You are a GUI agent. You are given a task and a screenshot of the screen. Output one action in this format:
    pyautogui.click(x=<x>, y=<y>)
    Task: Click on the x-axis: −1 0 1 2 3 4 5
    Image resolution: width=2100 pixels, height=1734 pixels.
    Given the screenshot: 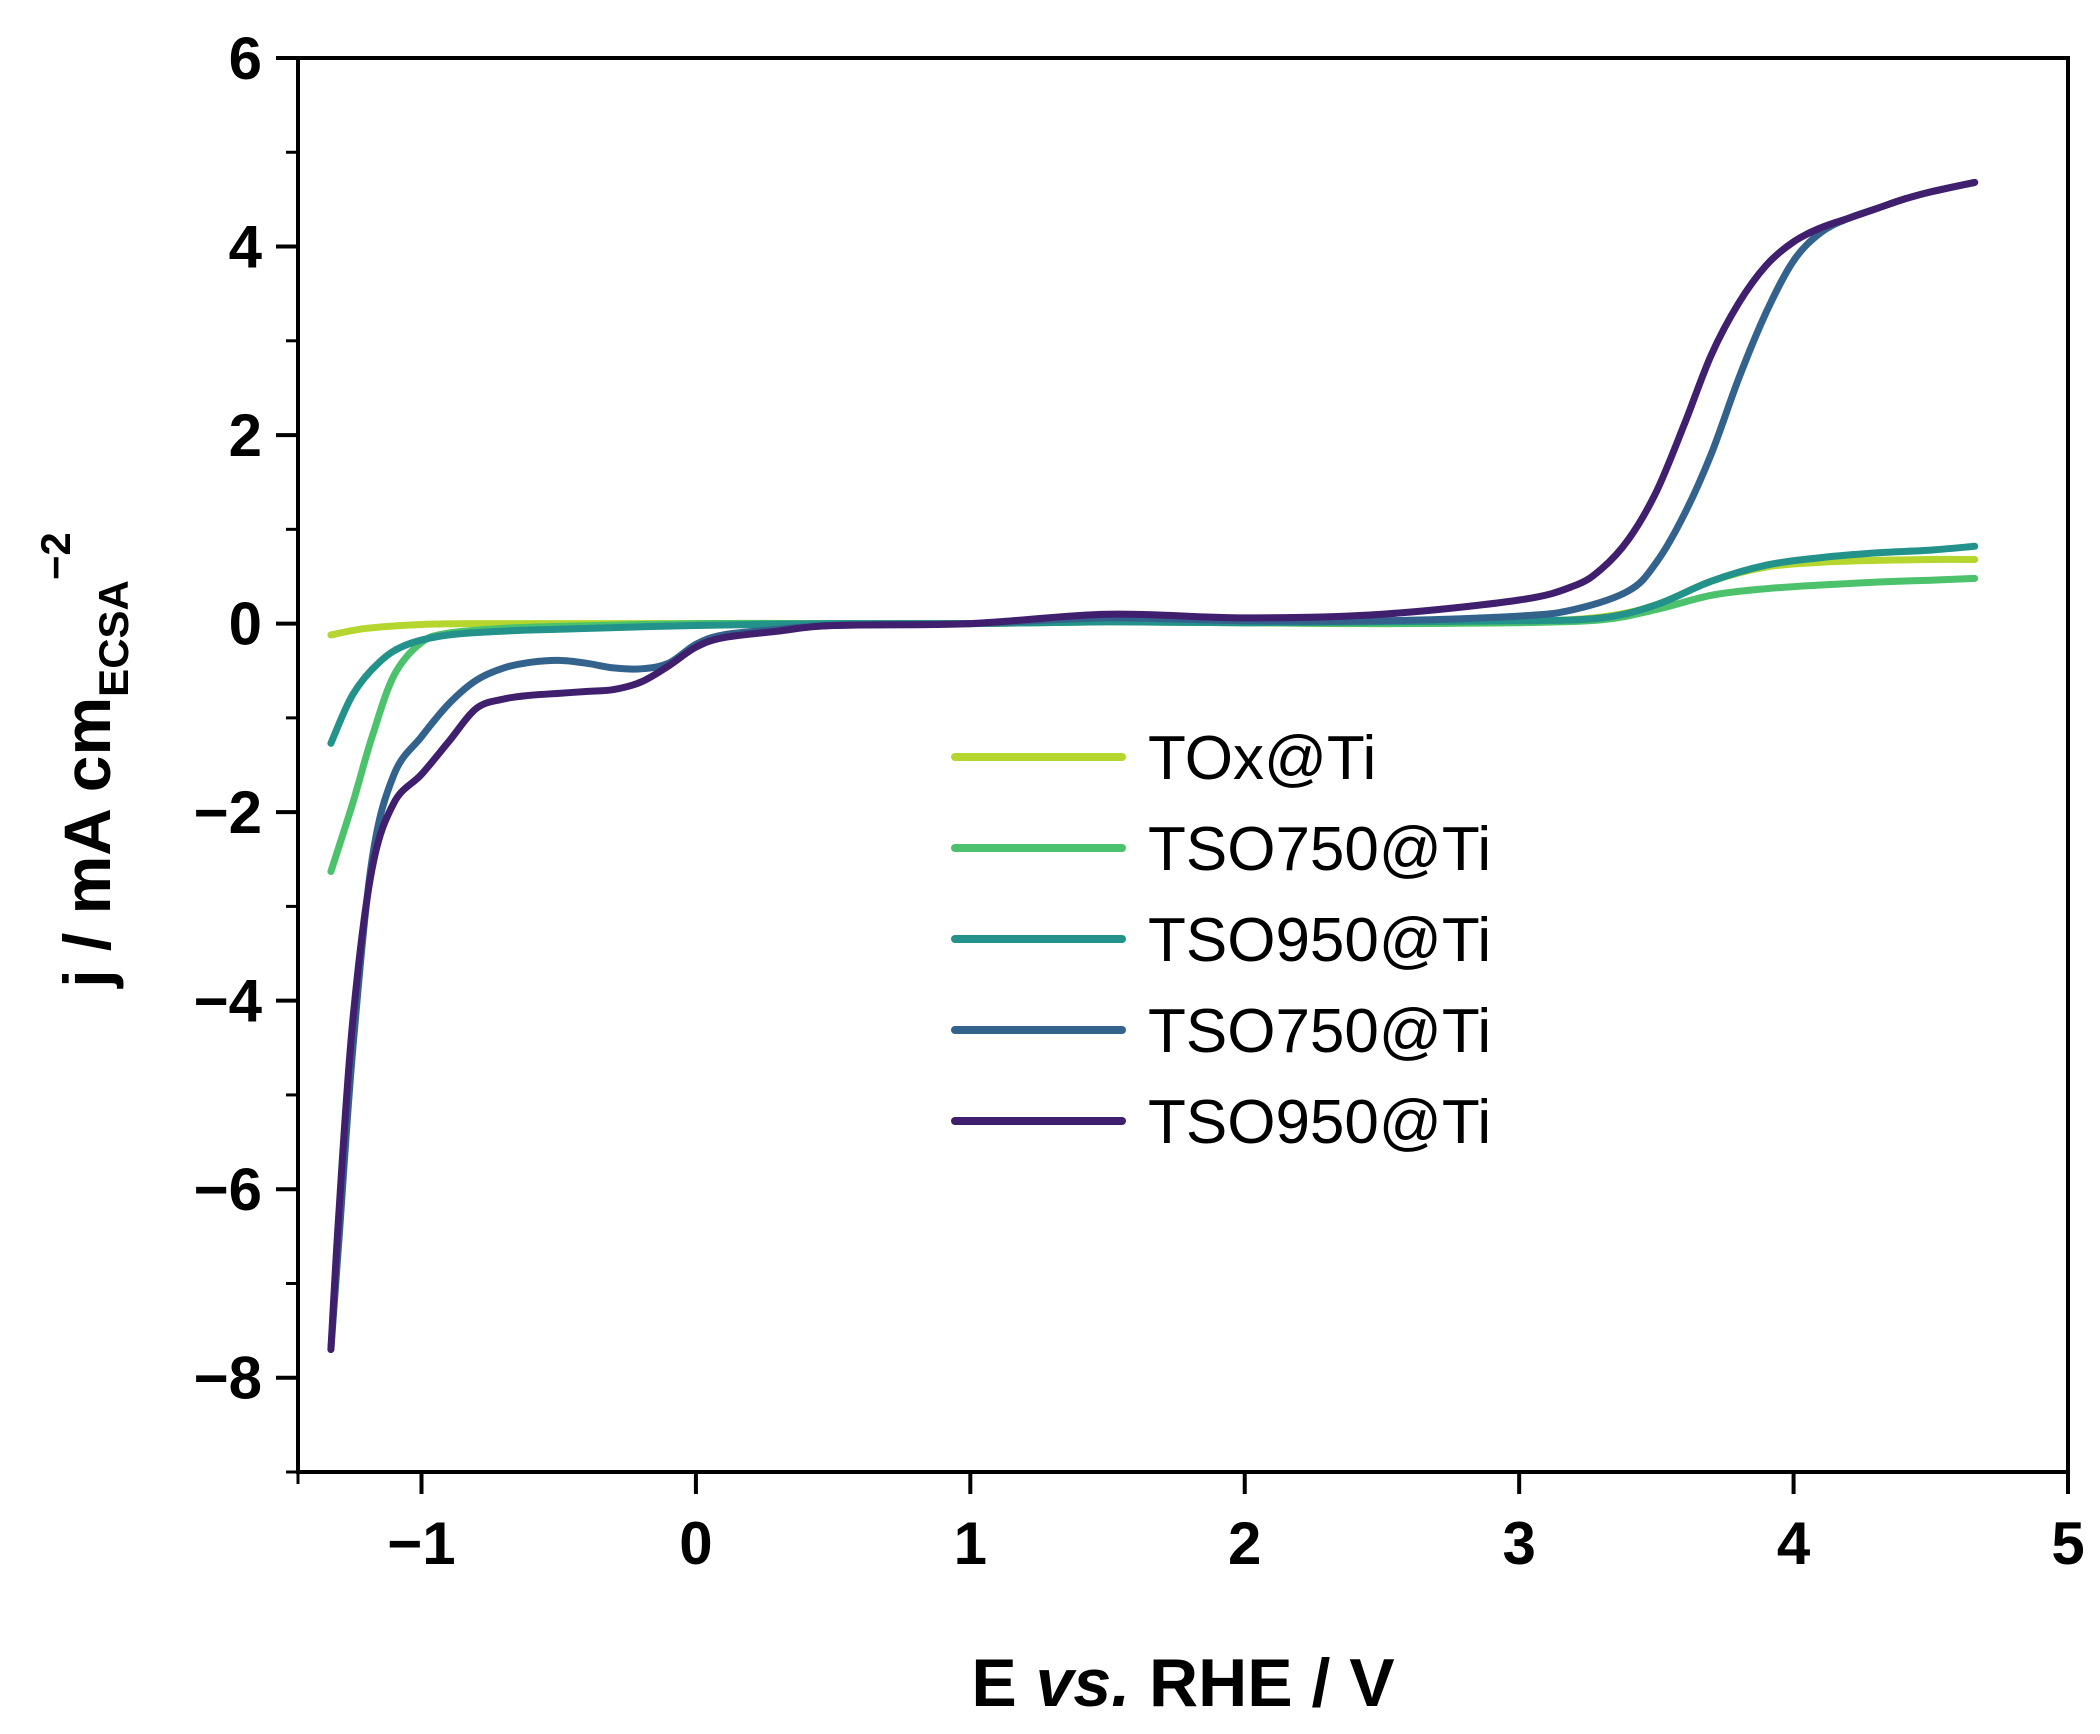 What is the action you would take?
    pyautogui.click(x=1190, y=1524)
    